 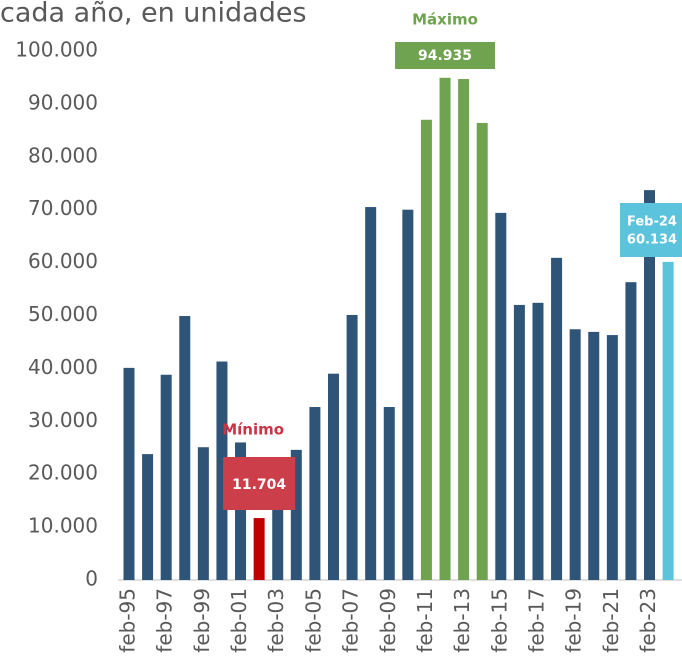 I want to click on min-value-label: 11.704, so click(x=259, y=485).